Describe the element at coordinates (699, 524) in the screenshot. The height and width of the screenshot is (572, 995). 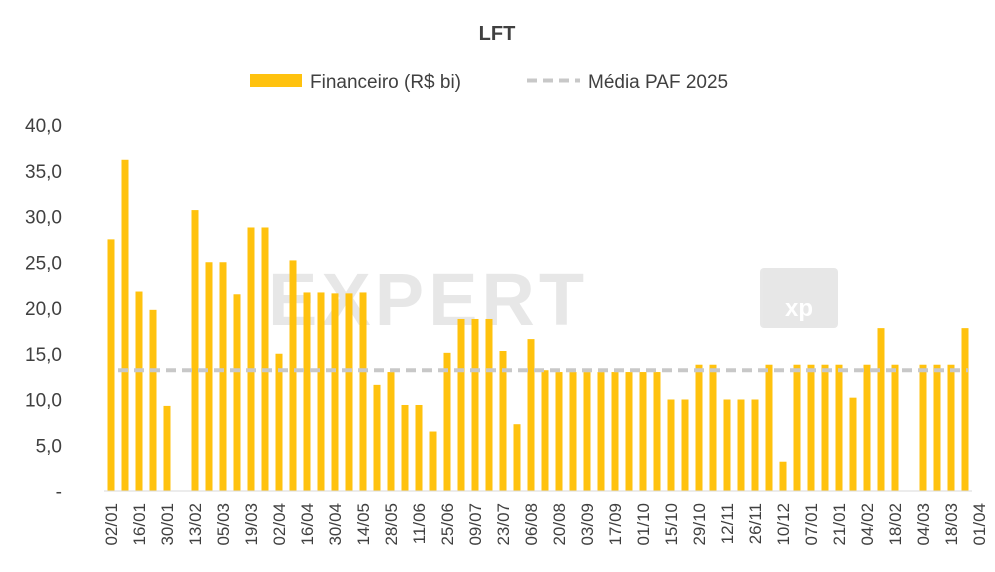
I see `x-tick-label: 29/10` at that location.